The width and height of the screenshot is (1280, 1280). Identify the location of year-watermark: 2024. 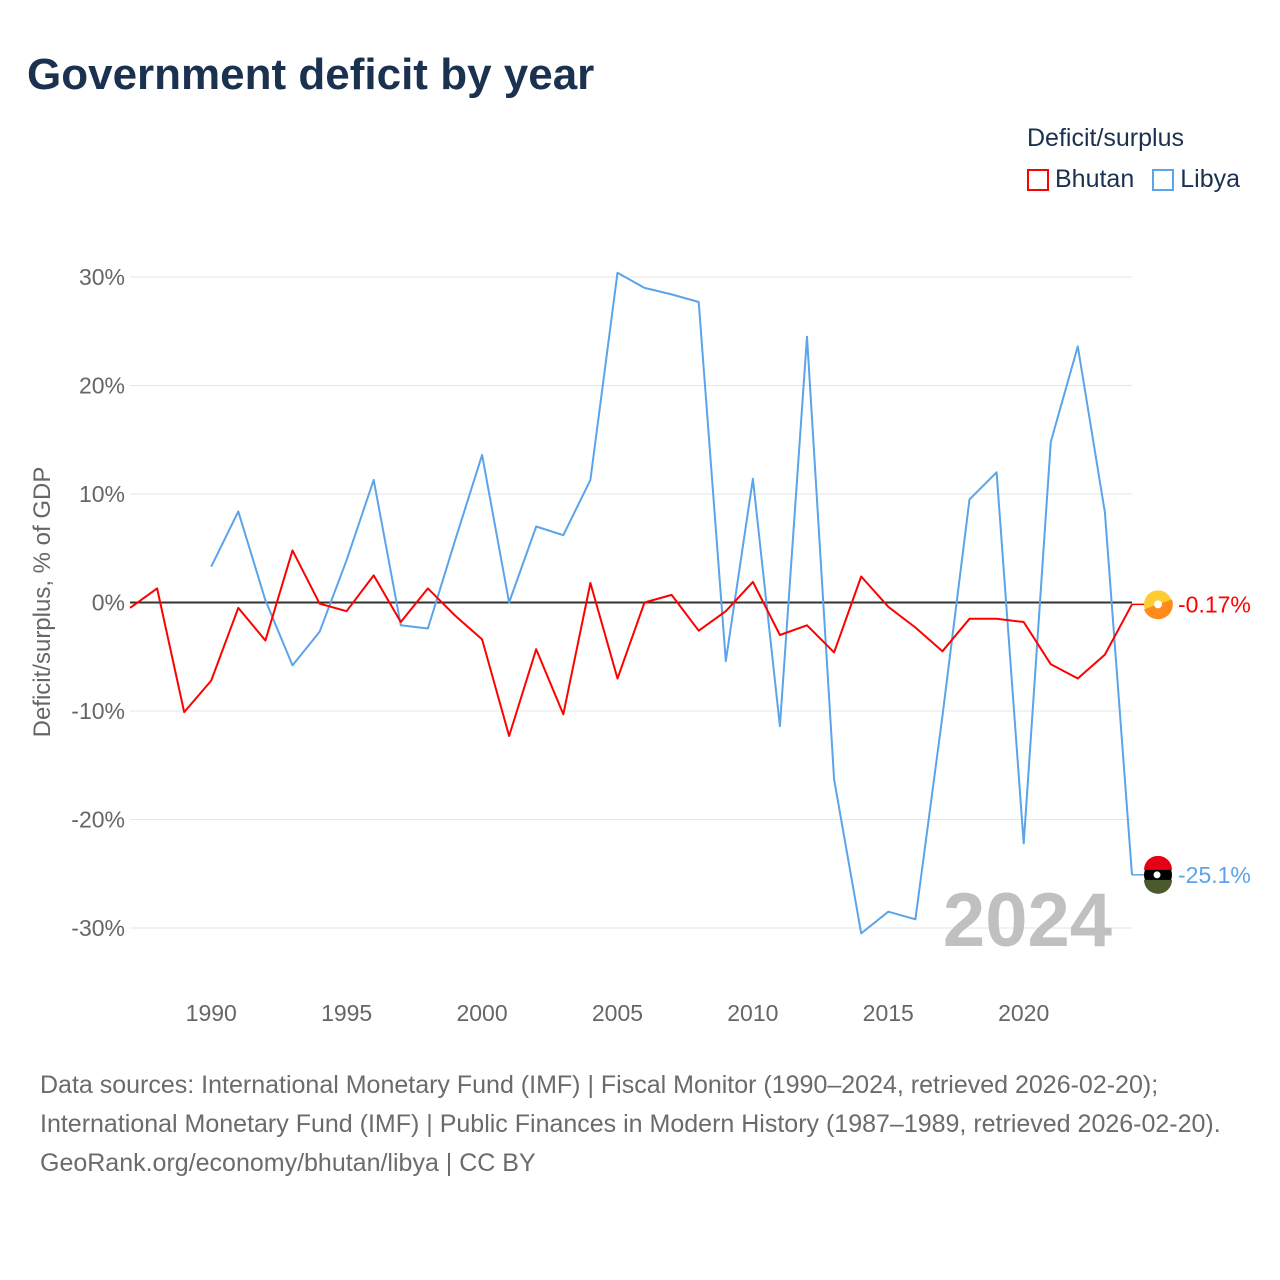
(1027, 920).